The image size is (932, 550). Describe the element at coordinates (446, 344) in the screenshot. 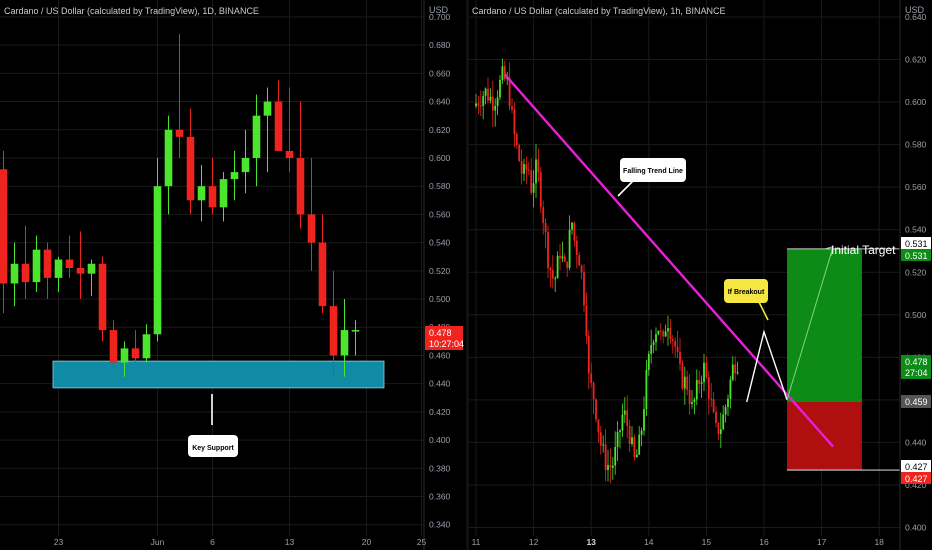

I see `daily-last-price-countdown: 10:27:04` at that location.